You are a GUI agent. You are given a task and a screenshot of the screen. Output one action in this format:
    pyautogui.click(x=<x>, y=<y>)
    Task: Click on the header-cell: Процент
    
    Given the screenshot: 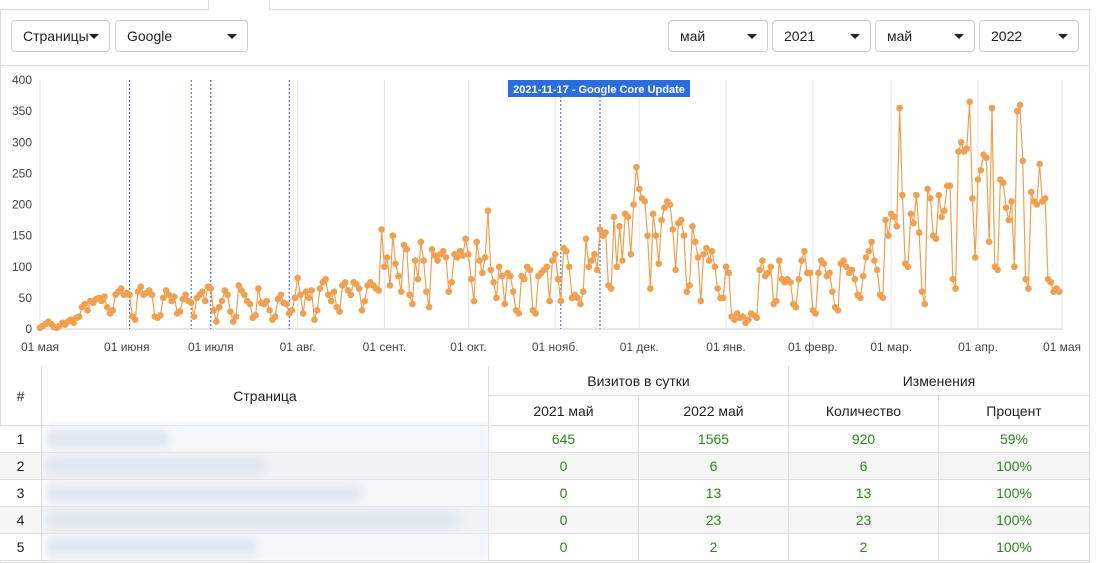 What is the action you would take?
    pyautogui.click(x=1014, y=411)
    